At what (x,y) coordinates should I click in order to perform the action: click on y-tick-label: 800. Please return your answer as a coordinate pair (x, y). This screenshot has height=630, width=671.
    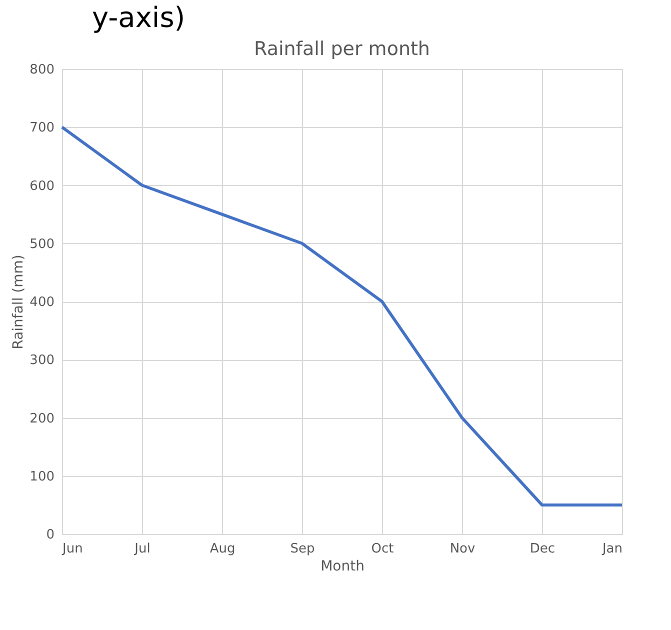
    Looking at the image, I should click on (42, 70).